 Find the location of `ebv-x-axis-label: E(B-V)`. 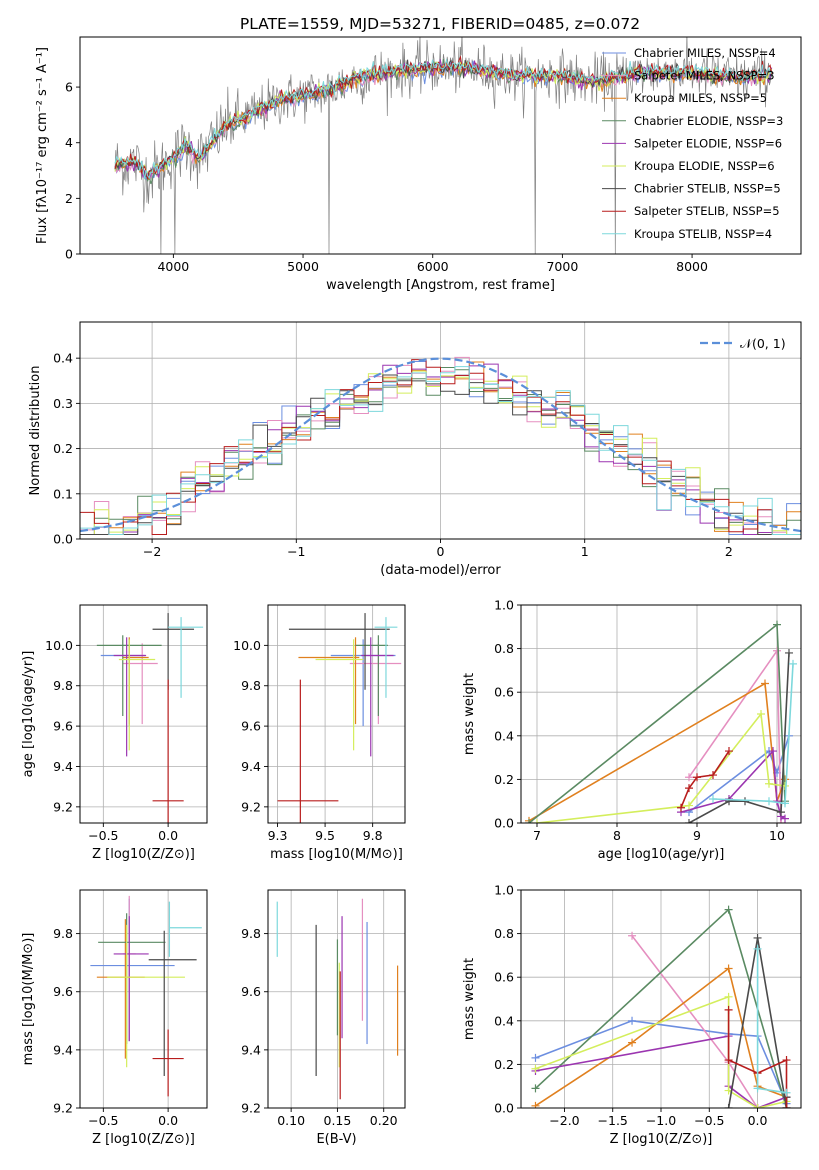

ebv-x-axis-label: E(B-V) is located at coordinates (336, 1139).